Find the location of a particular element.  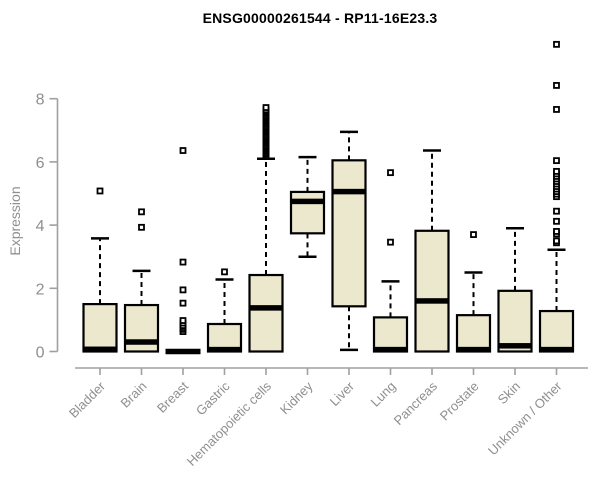

median-unknown-other is located at coordinates (556, 349).